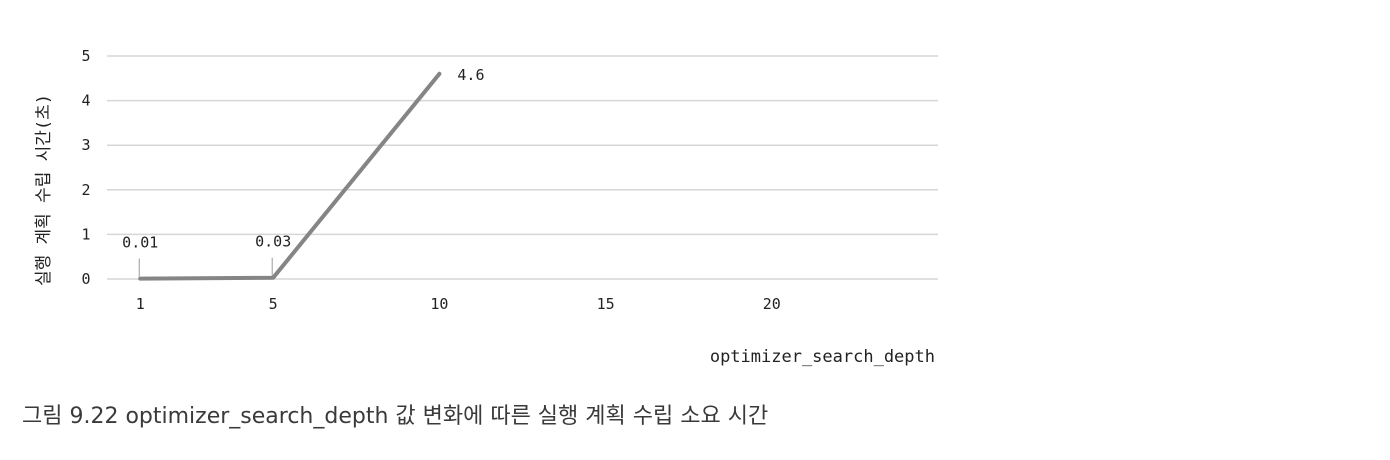 The width and height of the screenshot is (1390, 460). What do you see at coordinates (85, 190) in the screenshot?
I see `y-tick-label: 2` at bounding box center [85, 190].